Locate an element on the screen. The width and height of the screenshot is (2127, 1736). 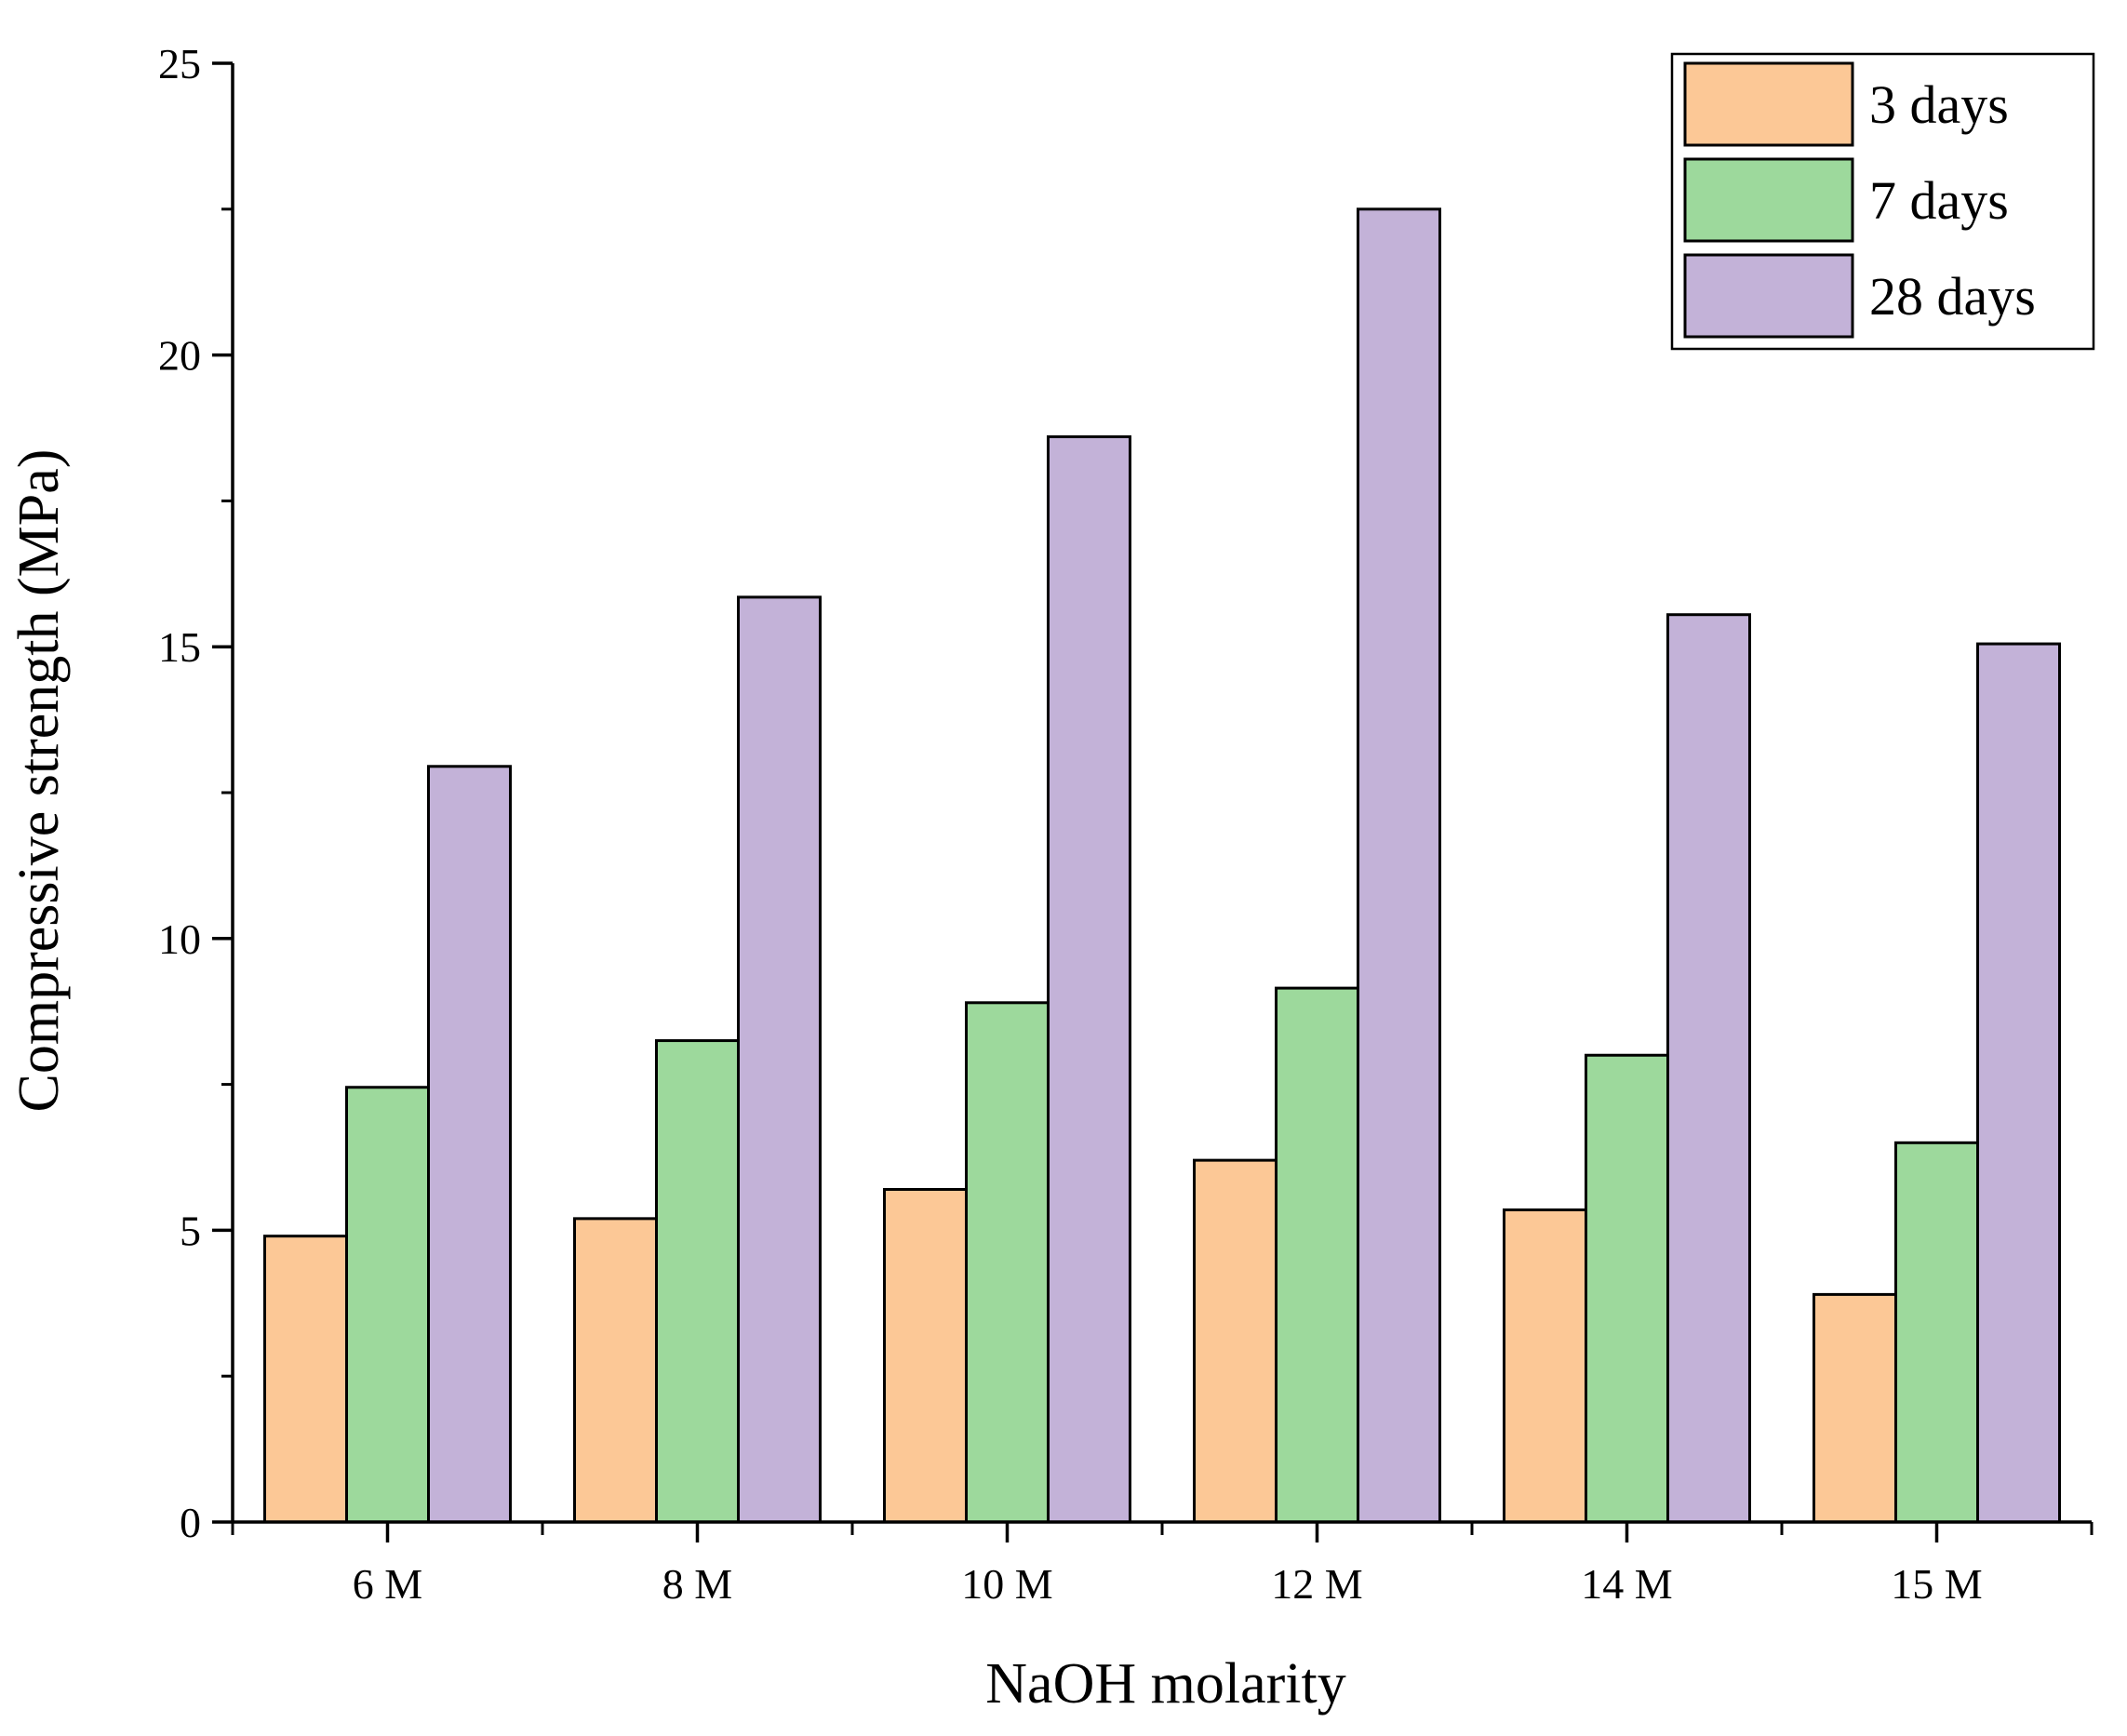
legend-label-7-days: 7 days is located at coordinates (1939, 201).